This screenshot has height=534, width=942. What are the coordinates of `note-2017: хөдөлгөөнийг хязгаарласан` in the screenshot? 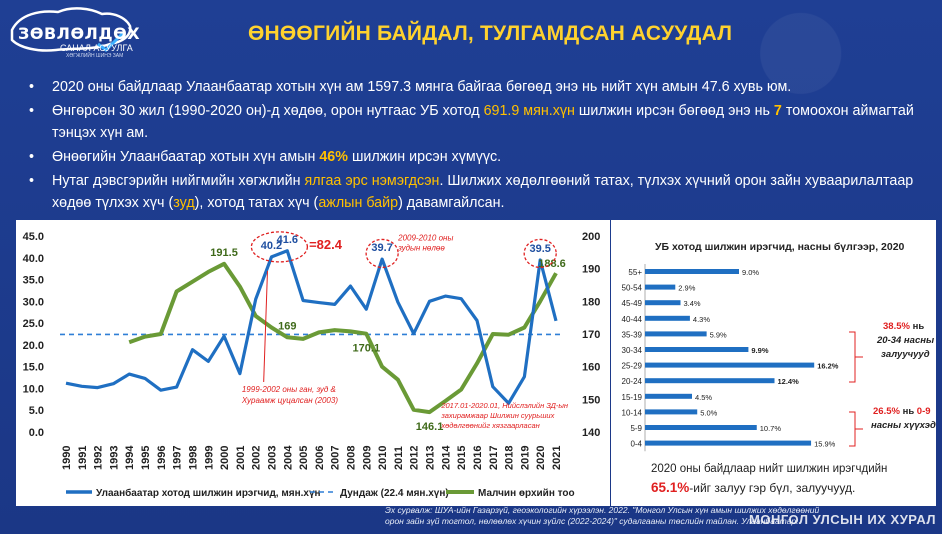 It's located at (489, 425).